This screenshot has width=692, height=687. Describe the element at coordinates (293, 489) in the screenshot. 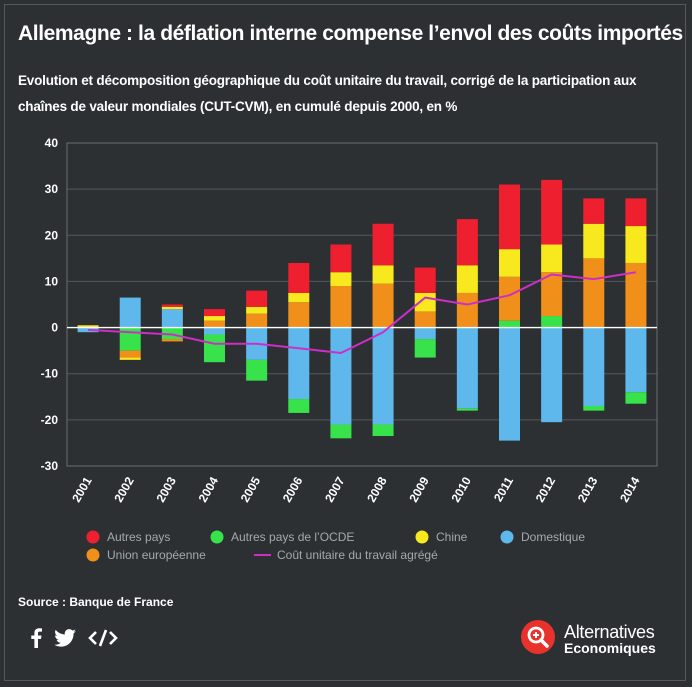

I see `x-tick-label: 2006` at that location.